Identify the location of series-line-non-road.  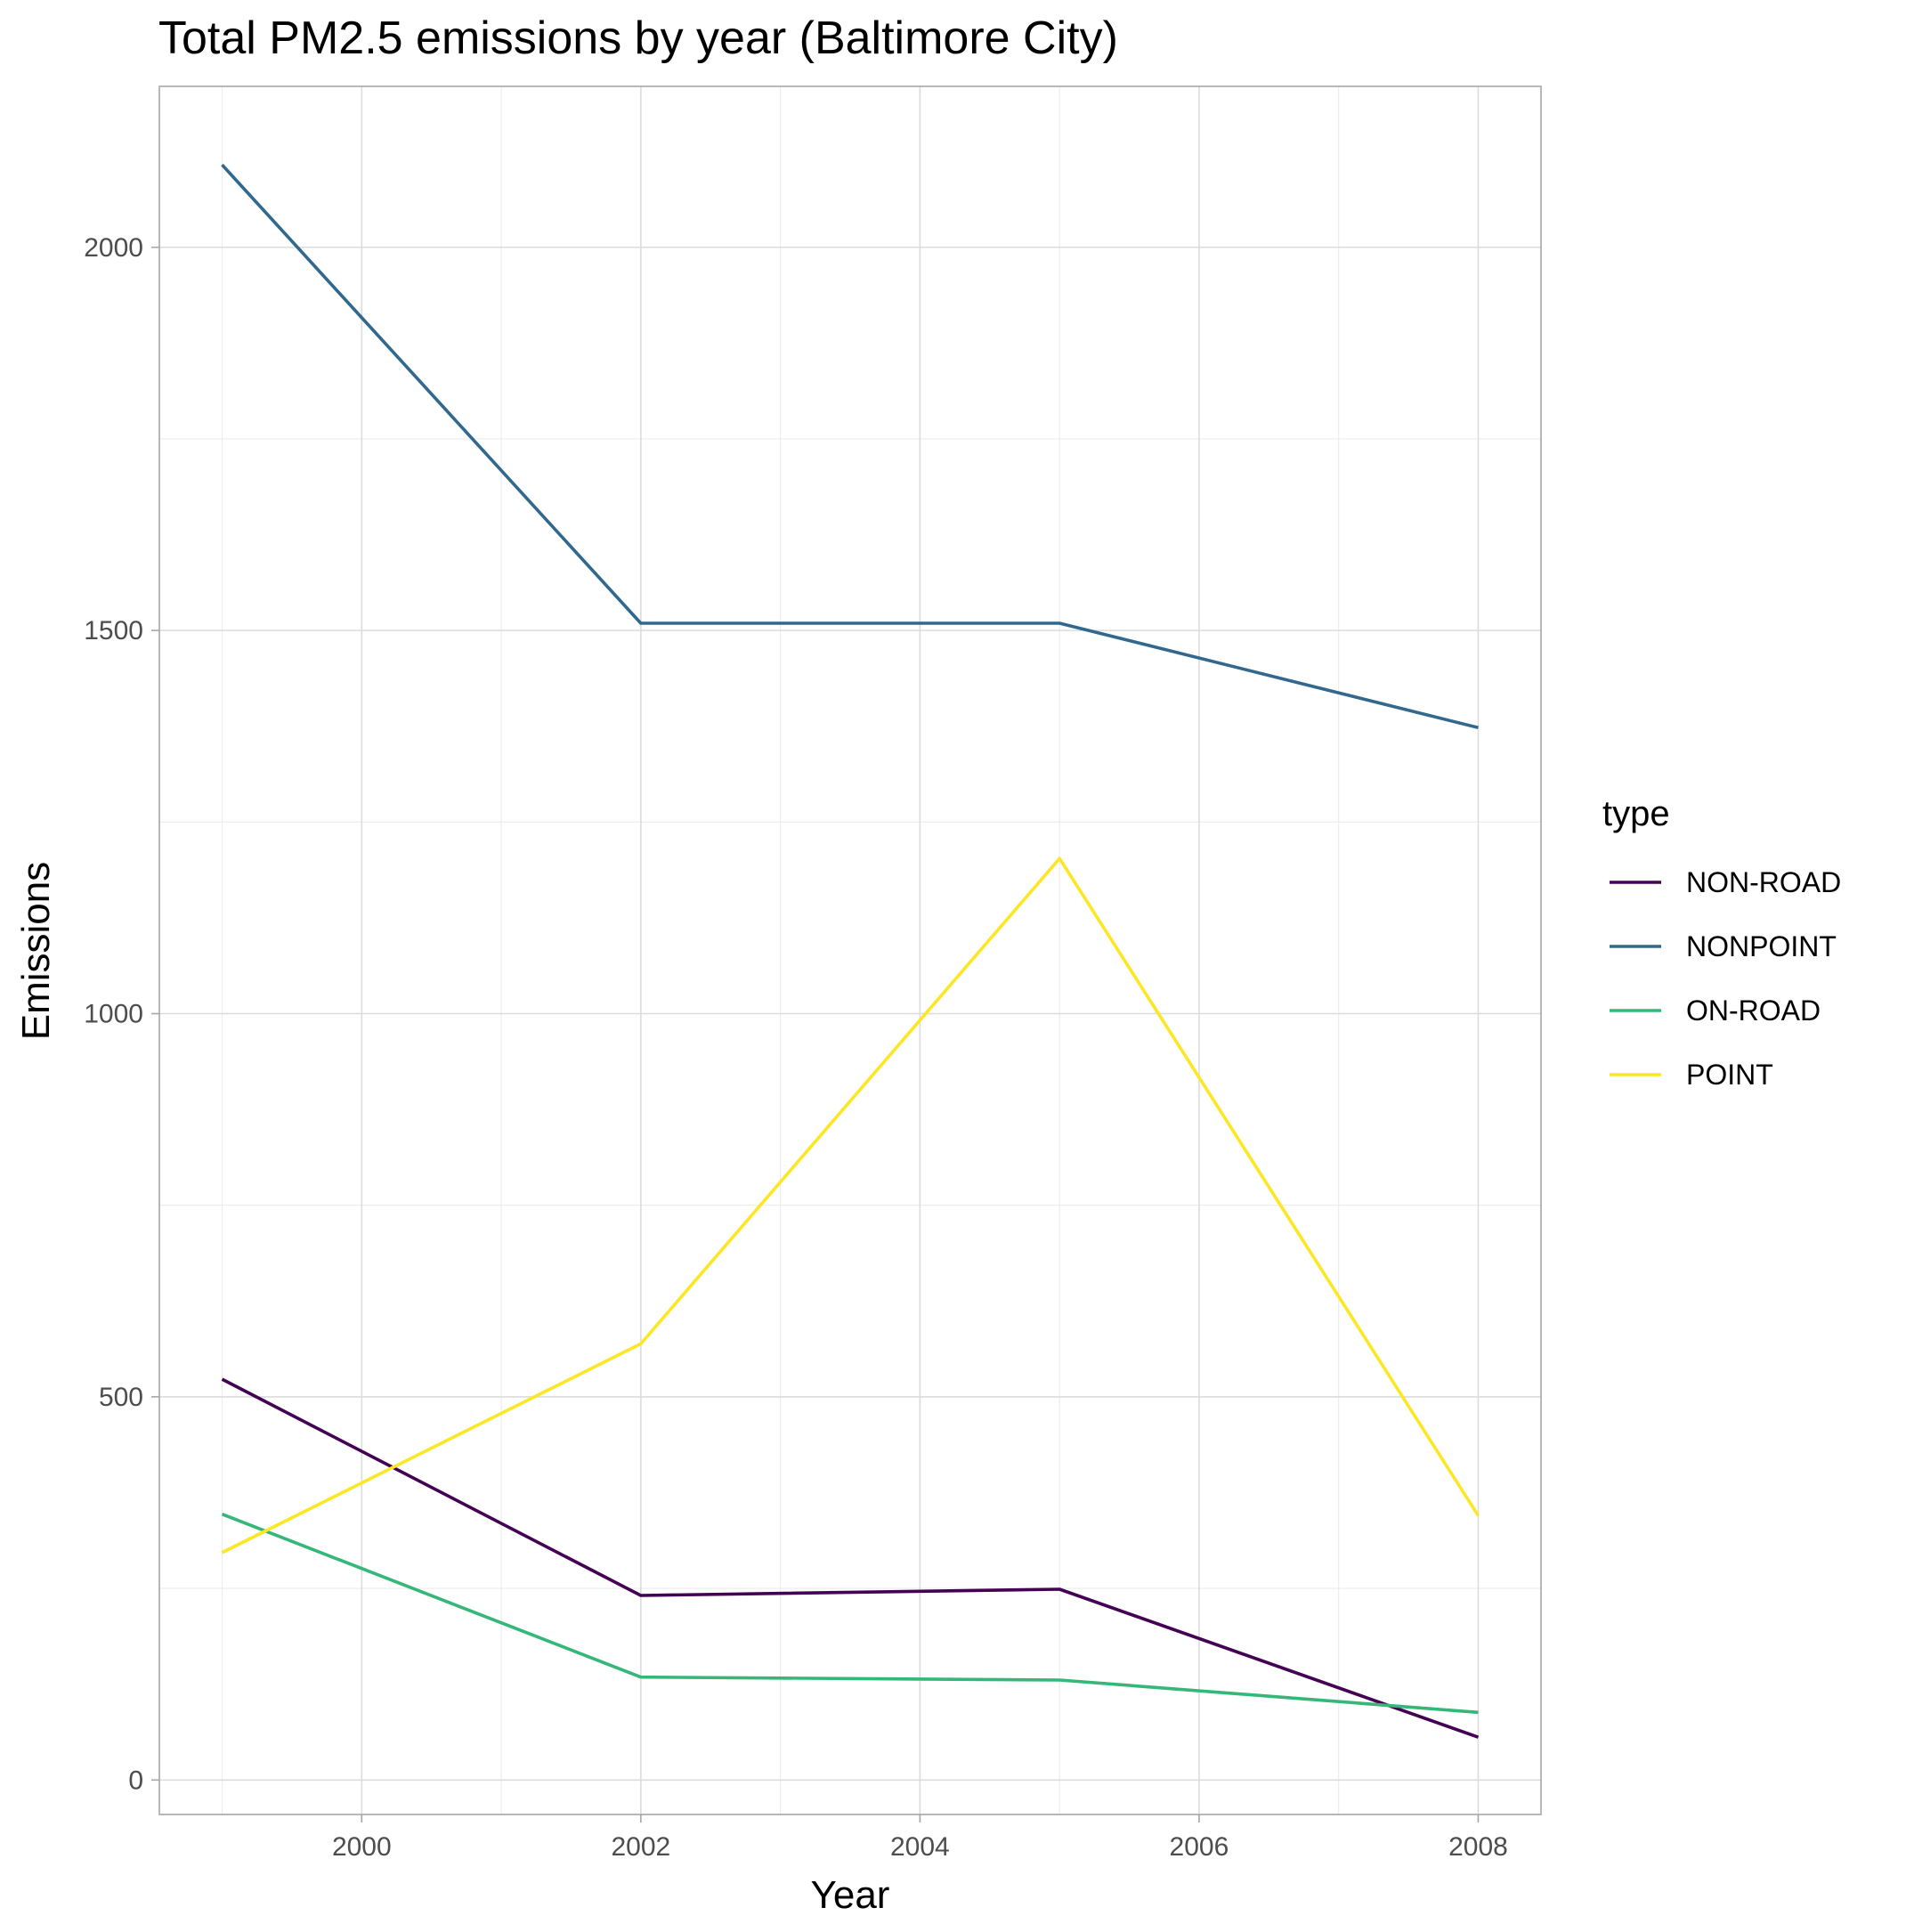
(850, 1558).